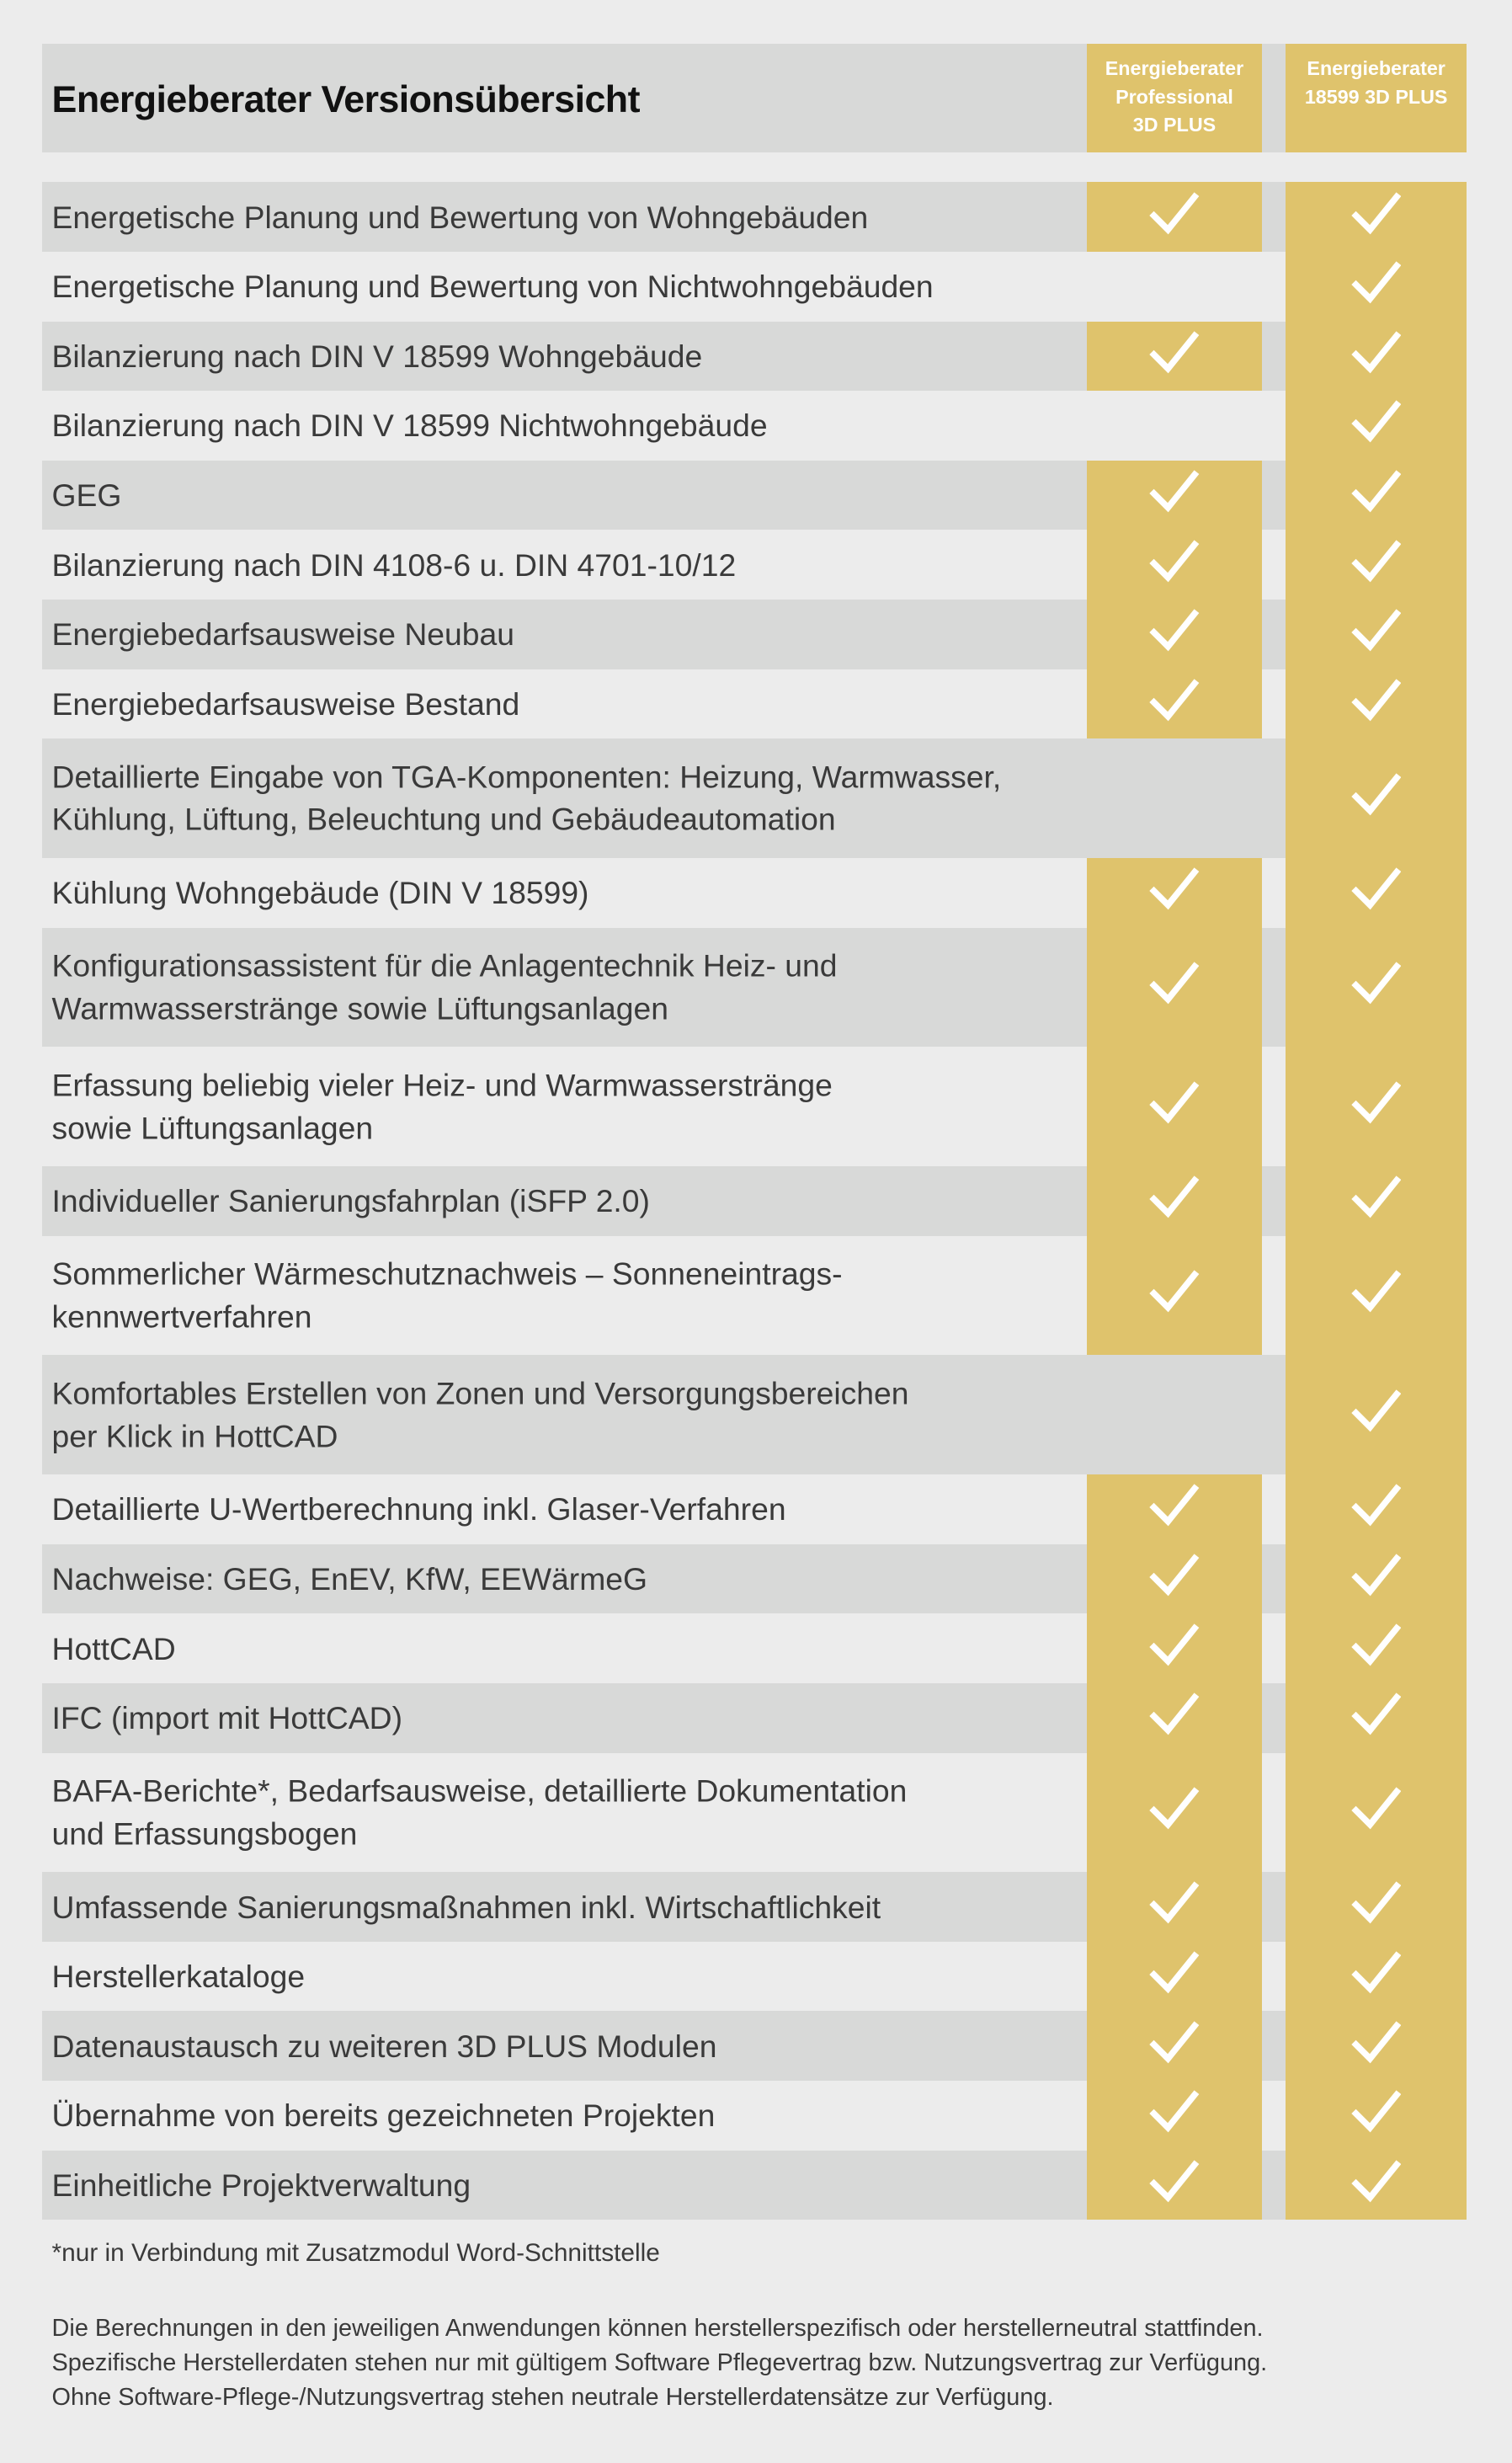 Image resolution: width=1512 pixels, height=2463 pixels. I want to click on feature-label-line: sowie Lüftungsanlagen, so click(213, 1128).